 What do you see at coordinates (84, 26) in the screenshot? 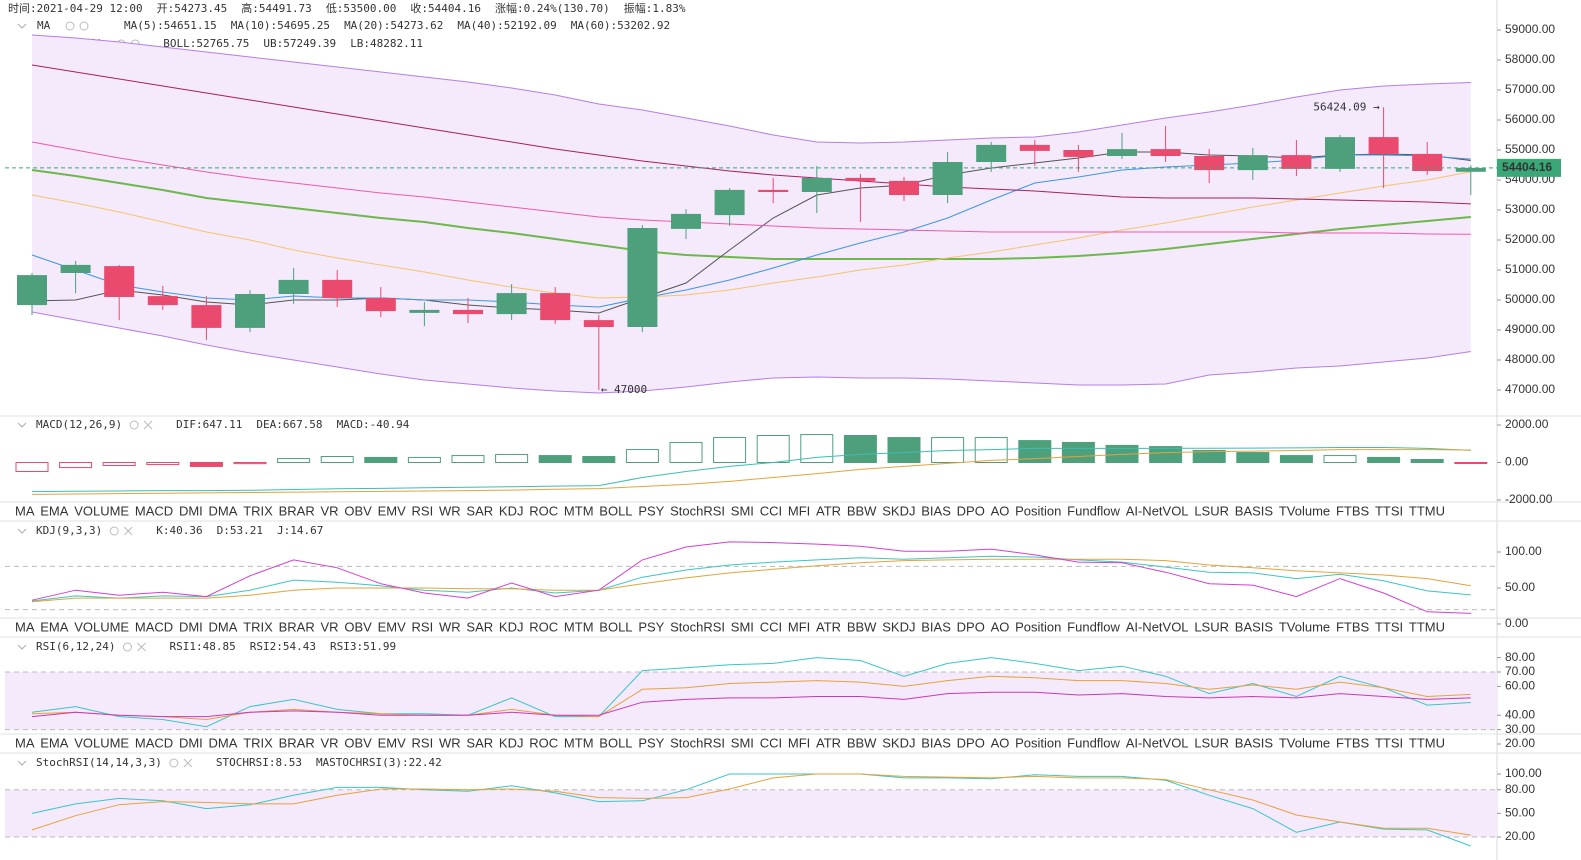
I see `visibility-icon` at bounding box center [84, 26].